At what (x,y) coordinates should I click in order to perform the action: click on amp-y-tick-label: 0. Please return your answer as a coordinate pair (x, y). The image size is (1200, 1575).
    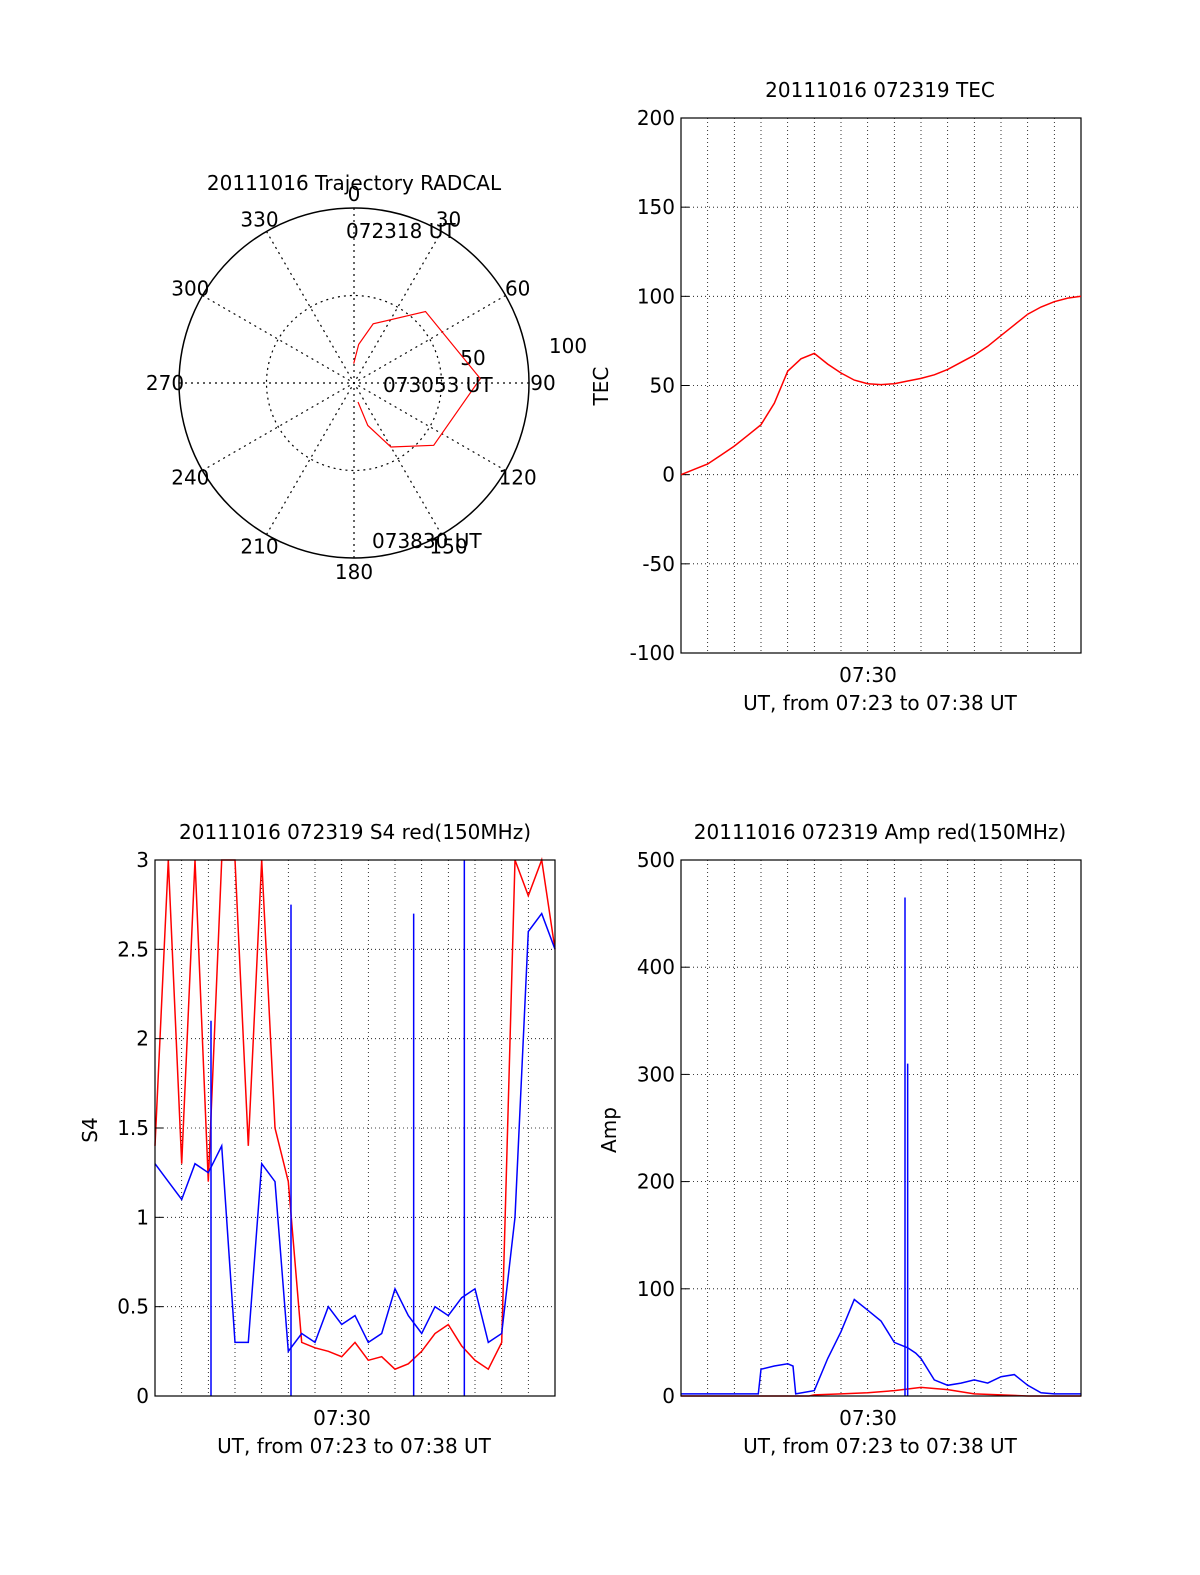
    Looking at the image, I should click on (668, 1396).